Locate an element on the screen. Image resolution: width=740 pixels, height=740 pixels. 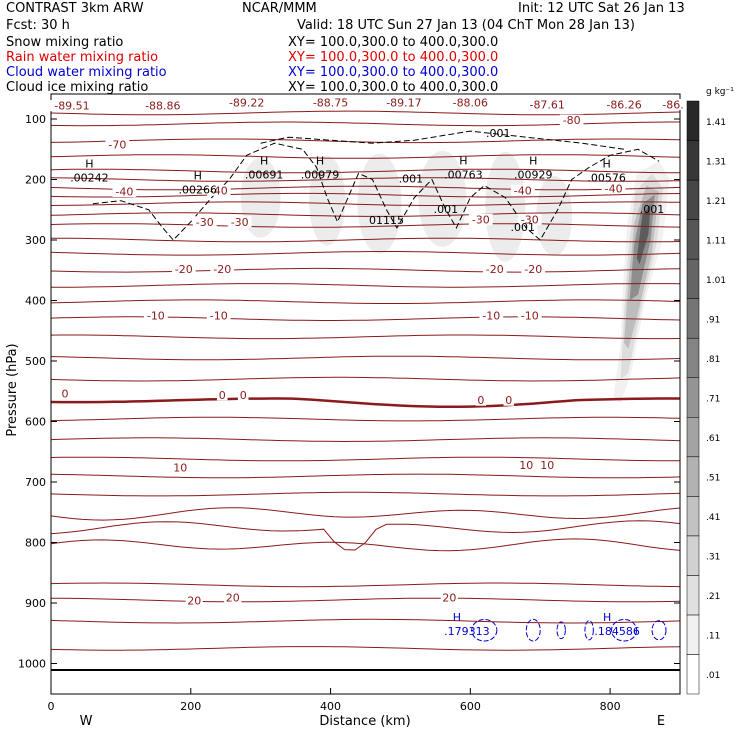
y-axis-title: Pressure (hPa) is located at coordinates (12, 389).